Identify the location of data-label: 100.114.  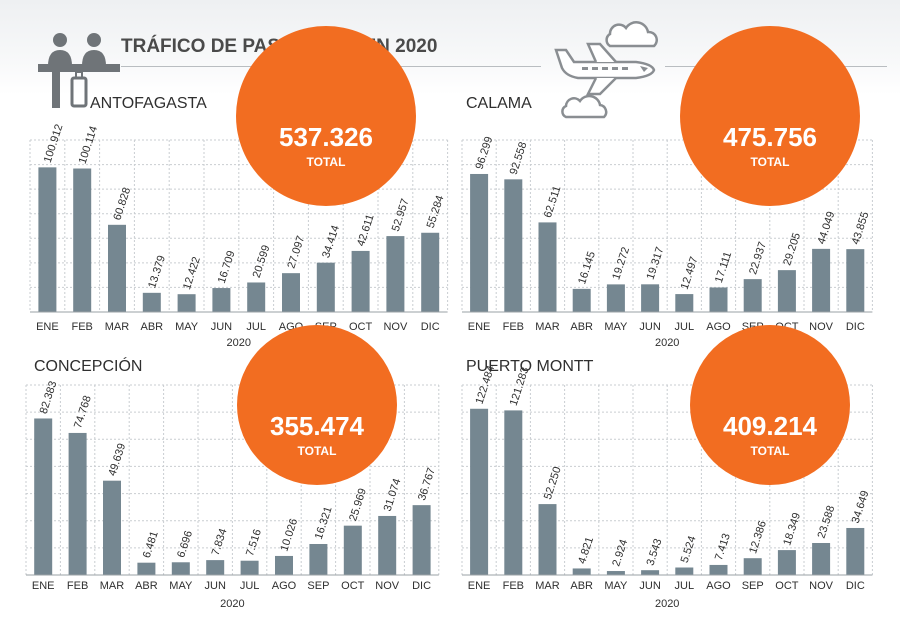
(88, 145).